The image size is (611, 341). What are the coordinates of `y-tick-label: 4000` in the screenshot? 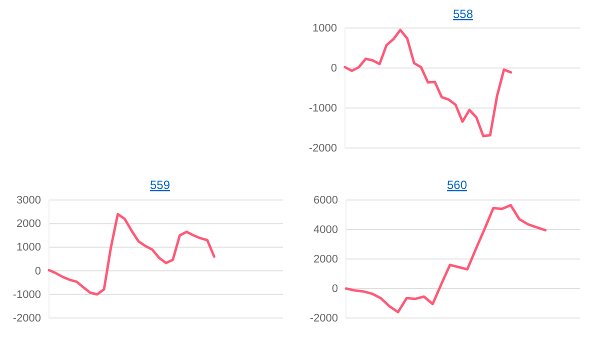 It's located at (326, 230).